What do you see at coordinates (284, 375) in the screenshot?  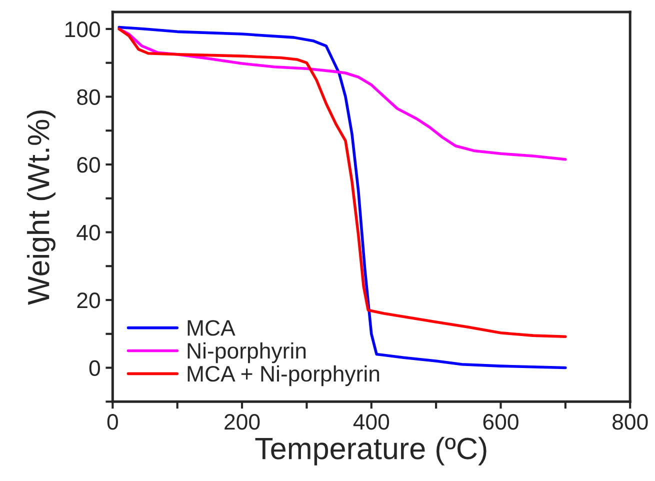 I see `legend-label: MCA + Ni-porphyrin` at bounding box center [284, 375].